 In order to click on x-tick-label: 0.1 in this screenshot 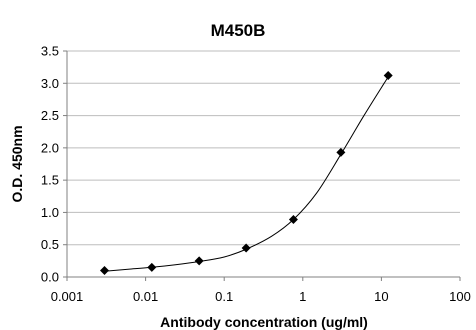, I will do `click(224, 296)`.